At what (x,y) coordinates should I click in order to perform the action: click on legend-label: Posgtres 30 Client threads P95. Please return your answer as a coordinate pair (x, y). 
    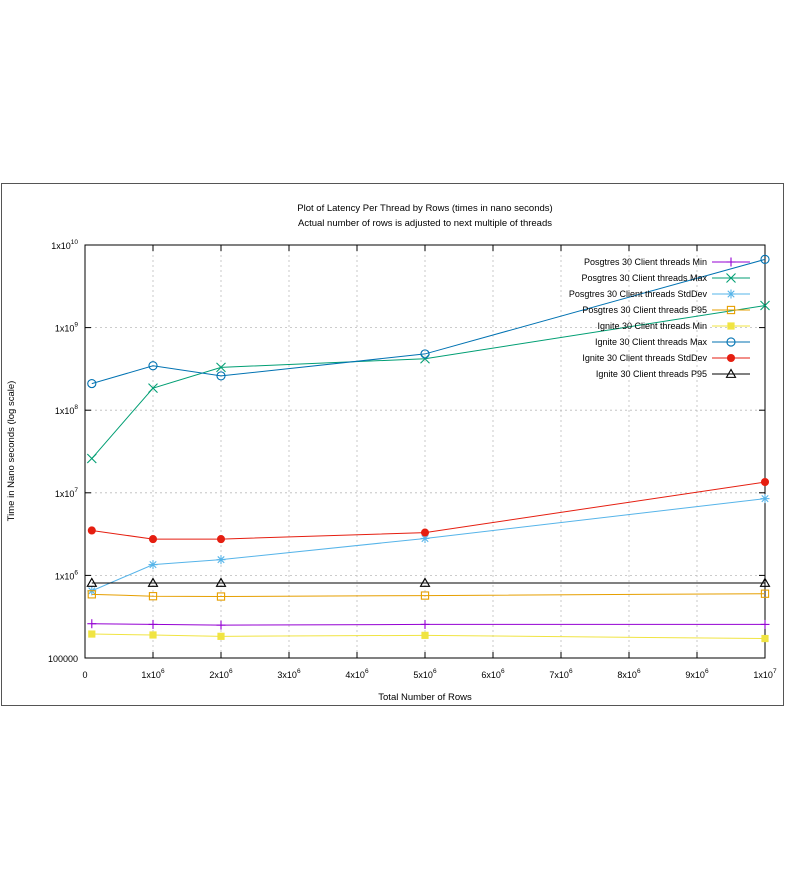
    Looking at the image, I should click on (644, 310).